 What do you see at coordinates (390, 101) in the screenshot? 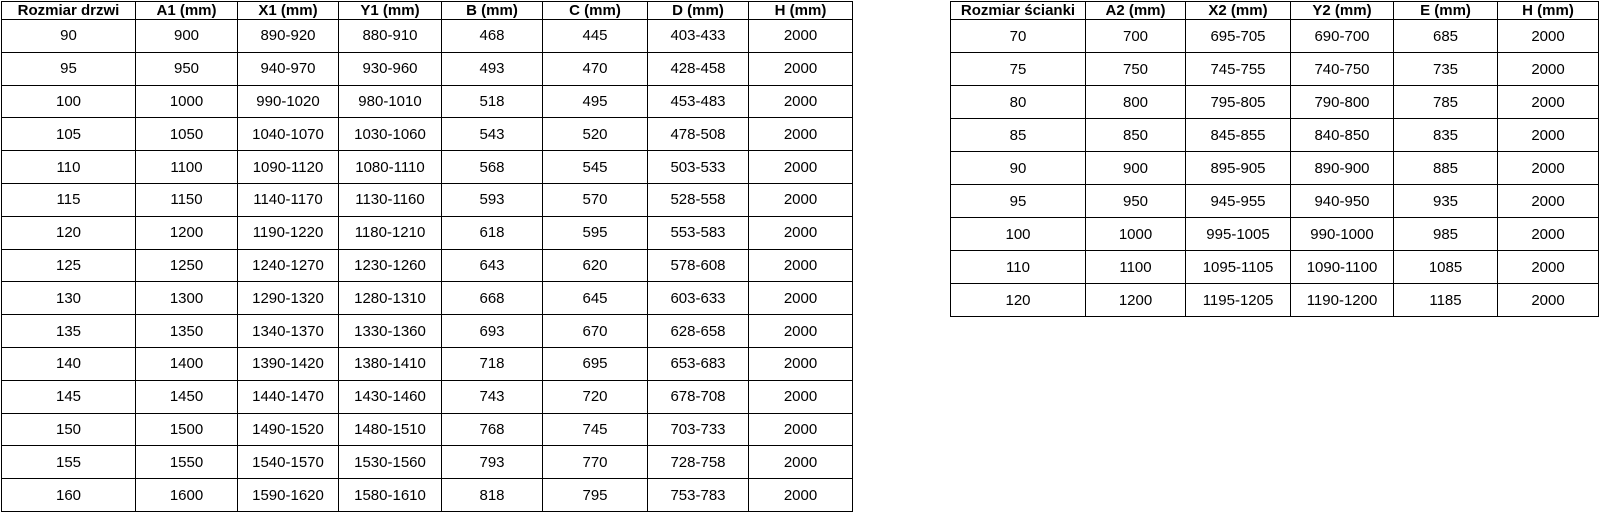
I see `table-cell: 980-1010` at bounding box center [390, 101].